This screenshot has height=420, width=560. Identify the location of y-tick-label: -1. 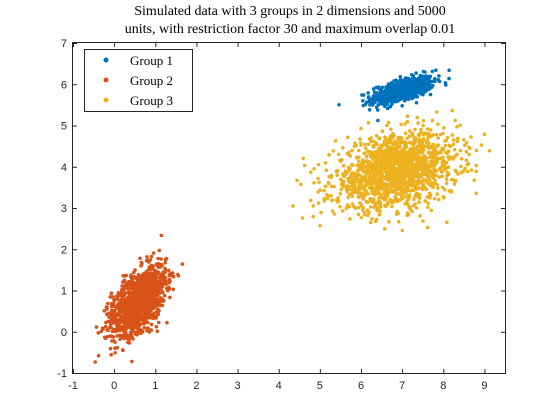
(62, 374).